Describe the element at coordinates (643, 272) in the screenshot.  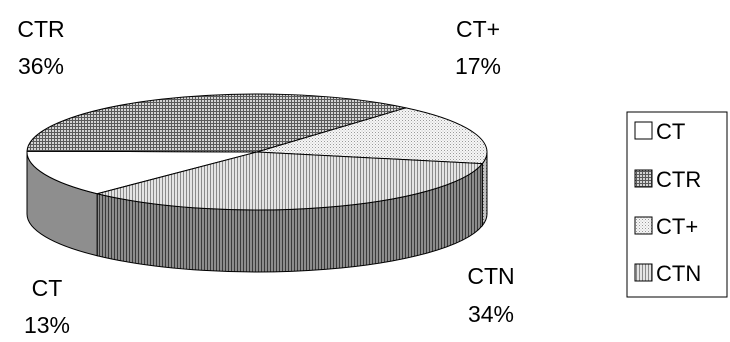
I see `legend-swatch-ctn` at that location.